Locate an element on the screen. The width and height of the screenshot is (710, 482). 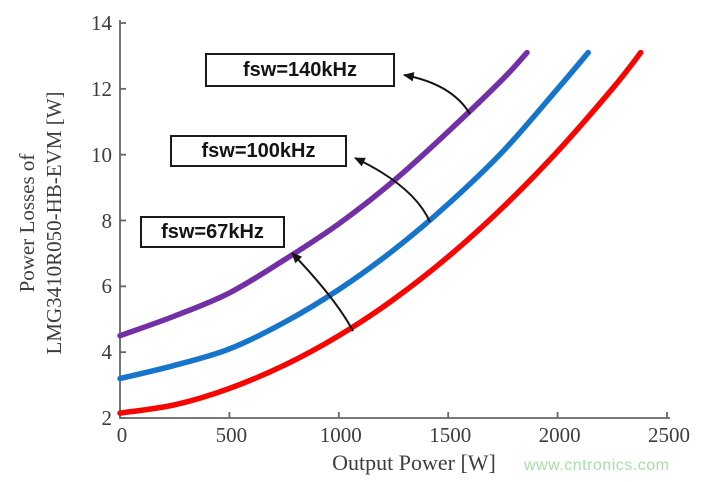
annotation-label: fsw=67kHz is located at coordinates (212, 231).